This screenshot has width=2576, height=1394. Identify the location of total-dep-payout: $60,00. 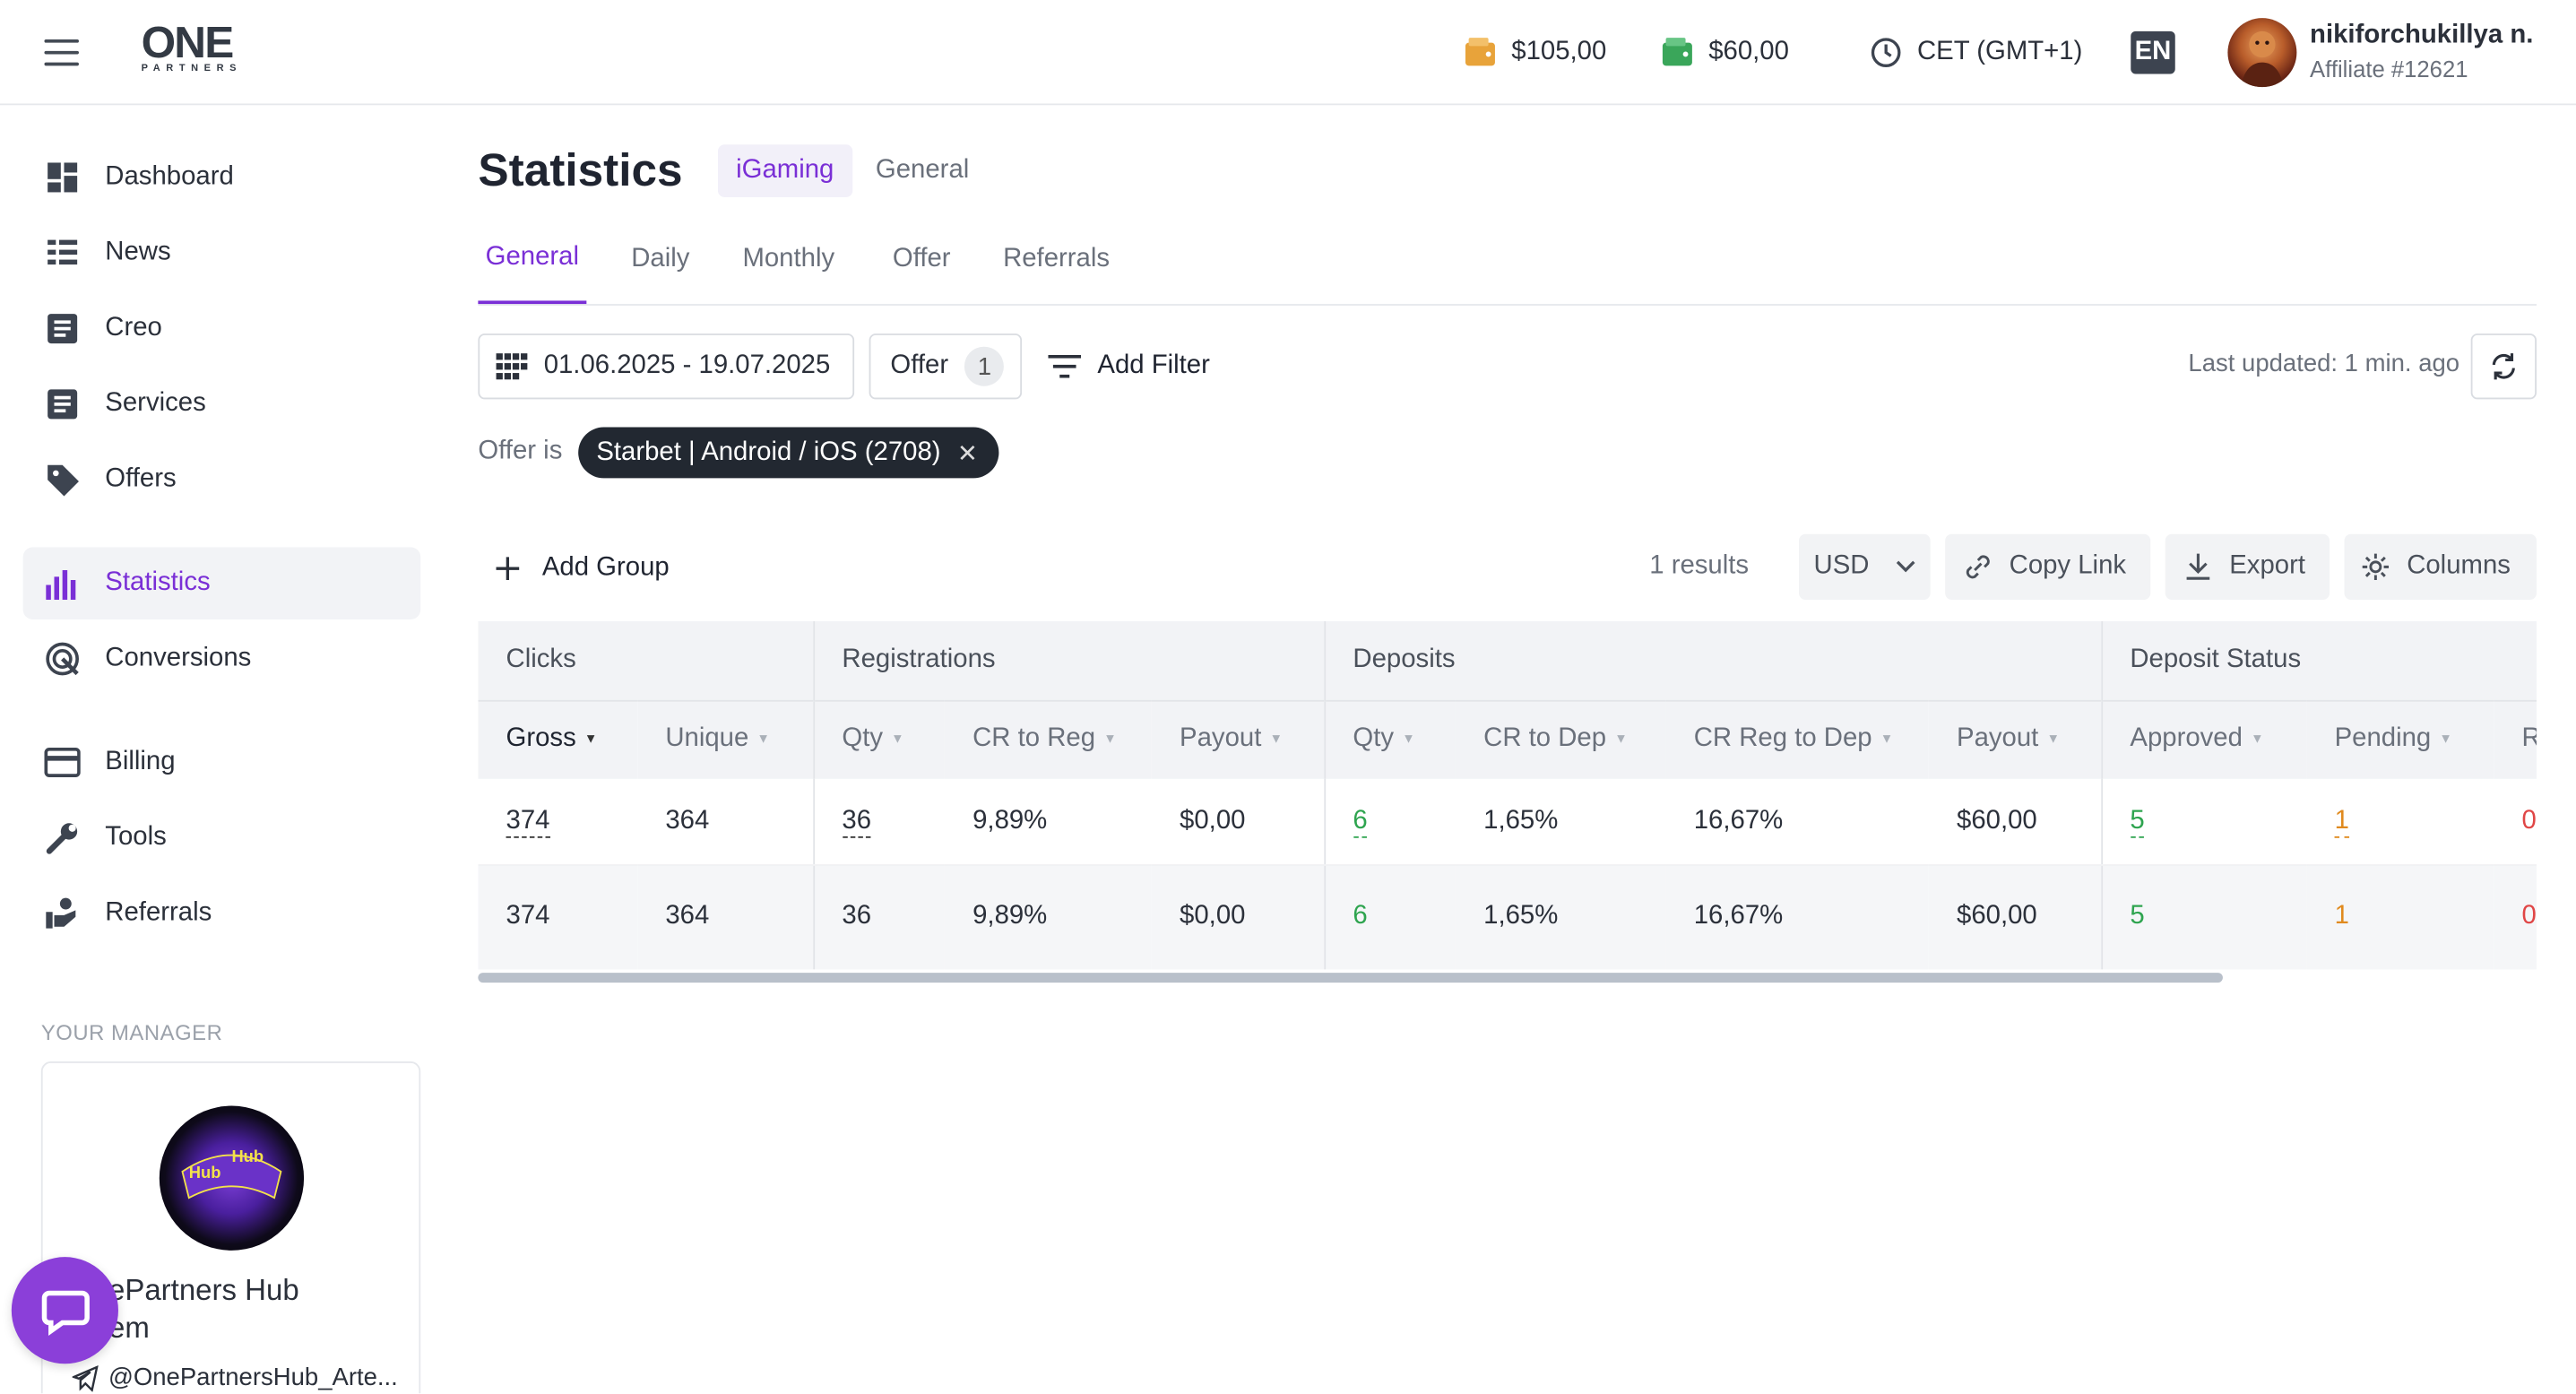
(2015, 917).